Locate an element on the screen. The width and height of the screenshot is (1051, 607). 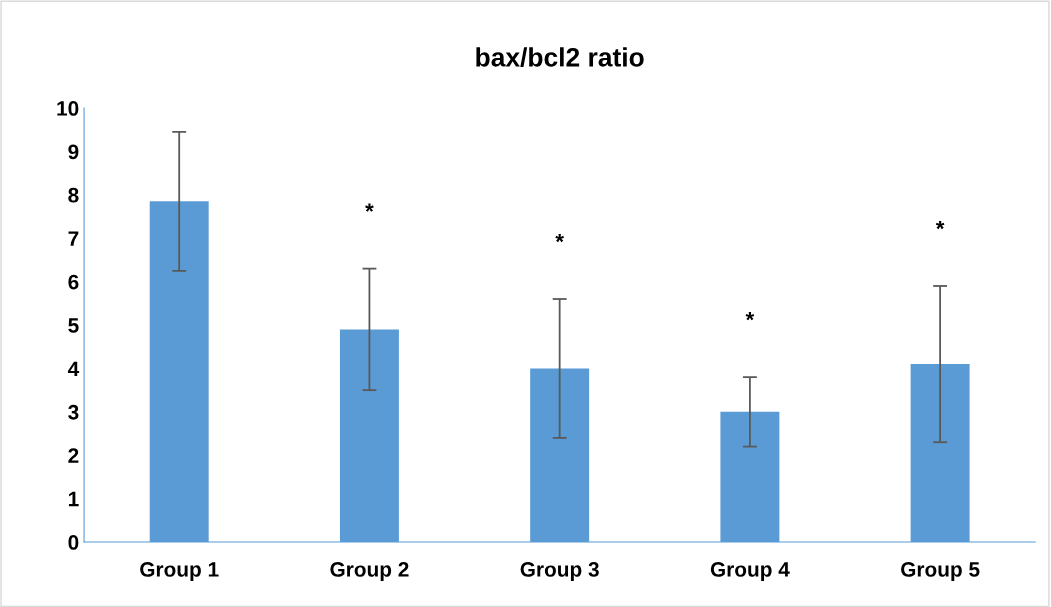
y-tick-label: 9 is located at coordinates (73, 152).